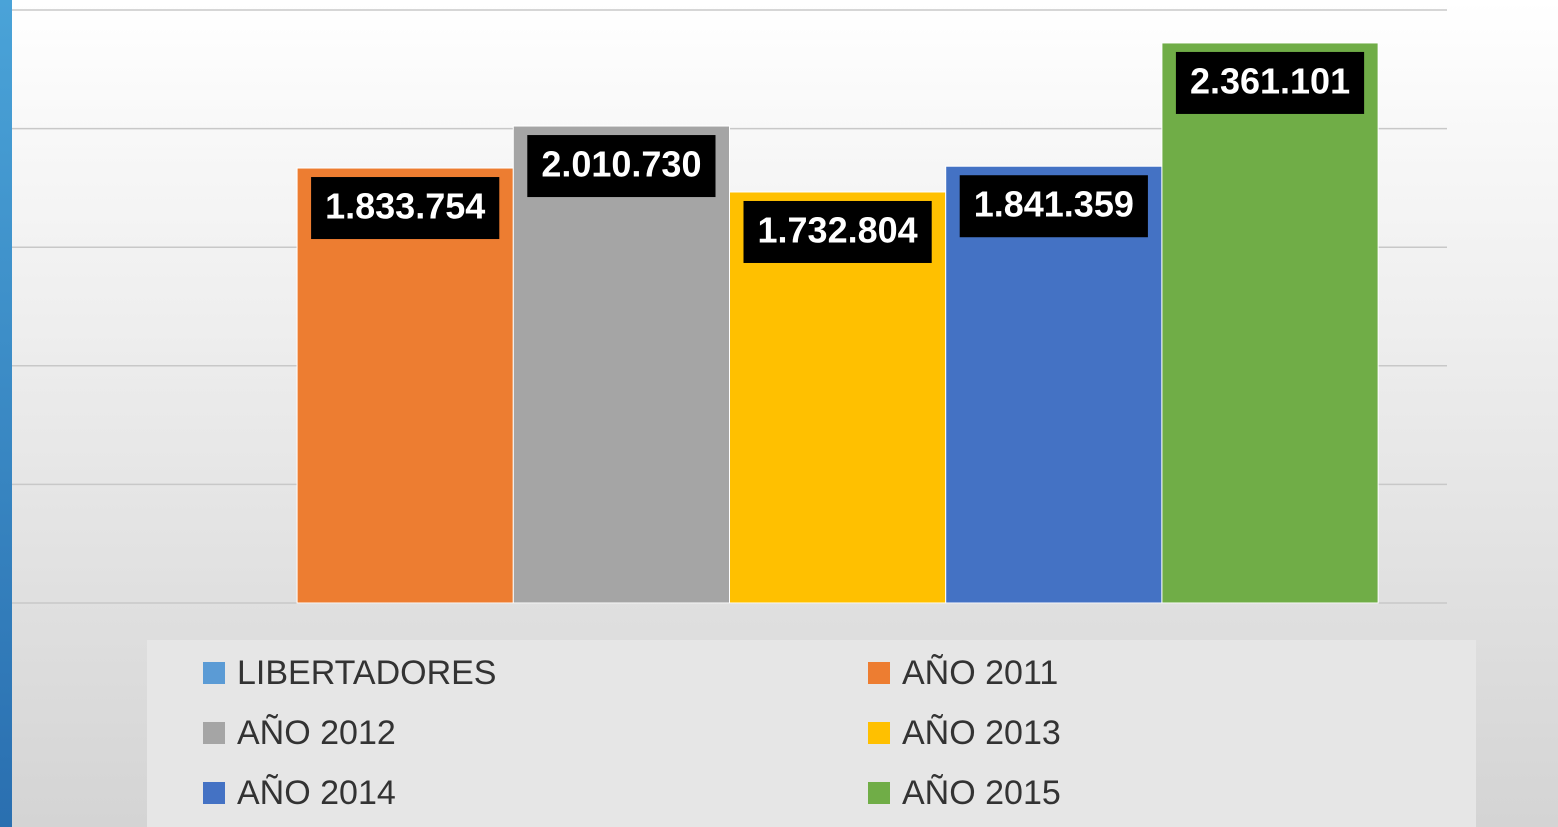 Image resolution: width=1558 pixels, height=827 pixels. I want to click on value-label: 2.010.730, so click(621, 164).